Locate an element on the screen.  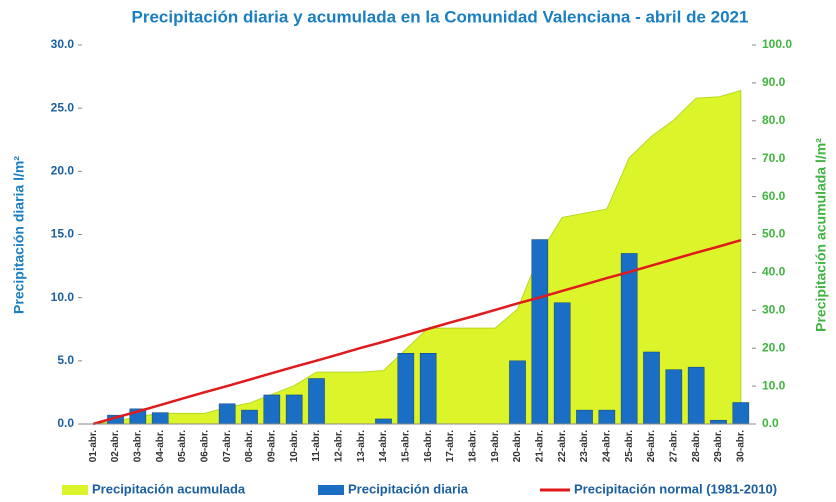
x-tick-label: 12-abr. is located at coordinates (338, 446).